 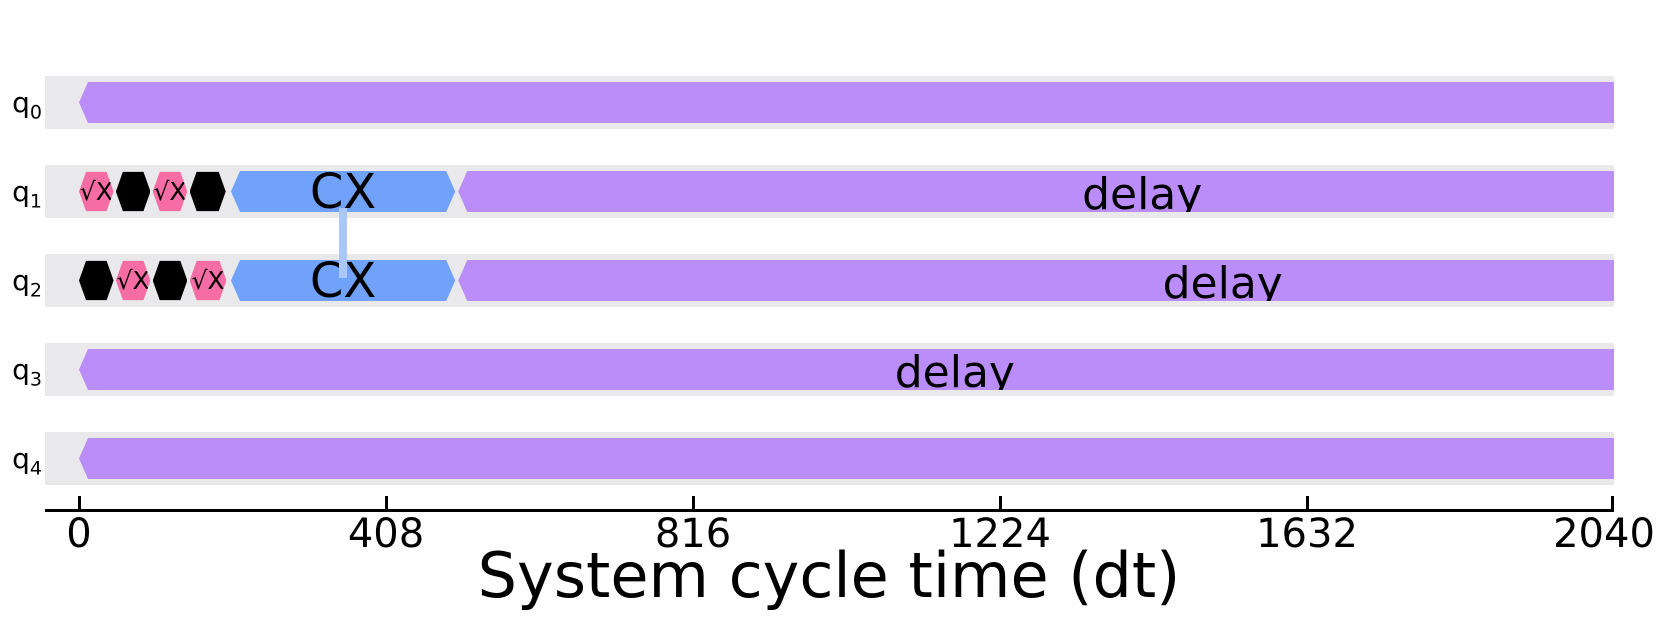 I want to click on x-tick-label: 0, so click(x=79, y=534).